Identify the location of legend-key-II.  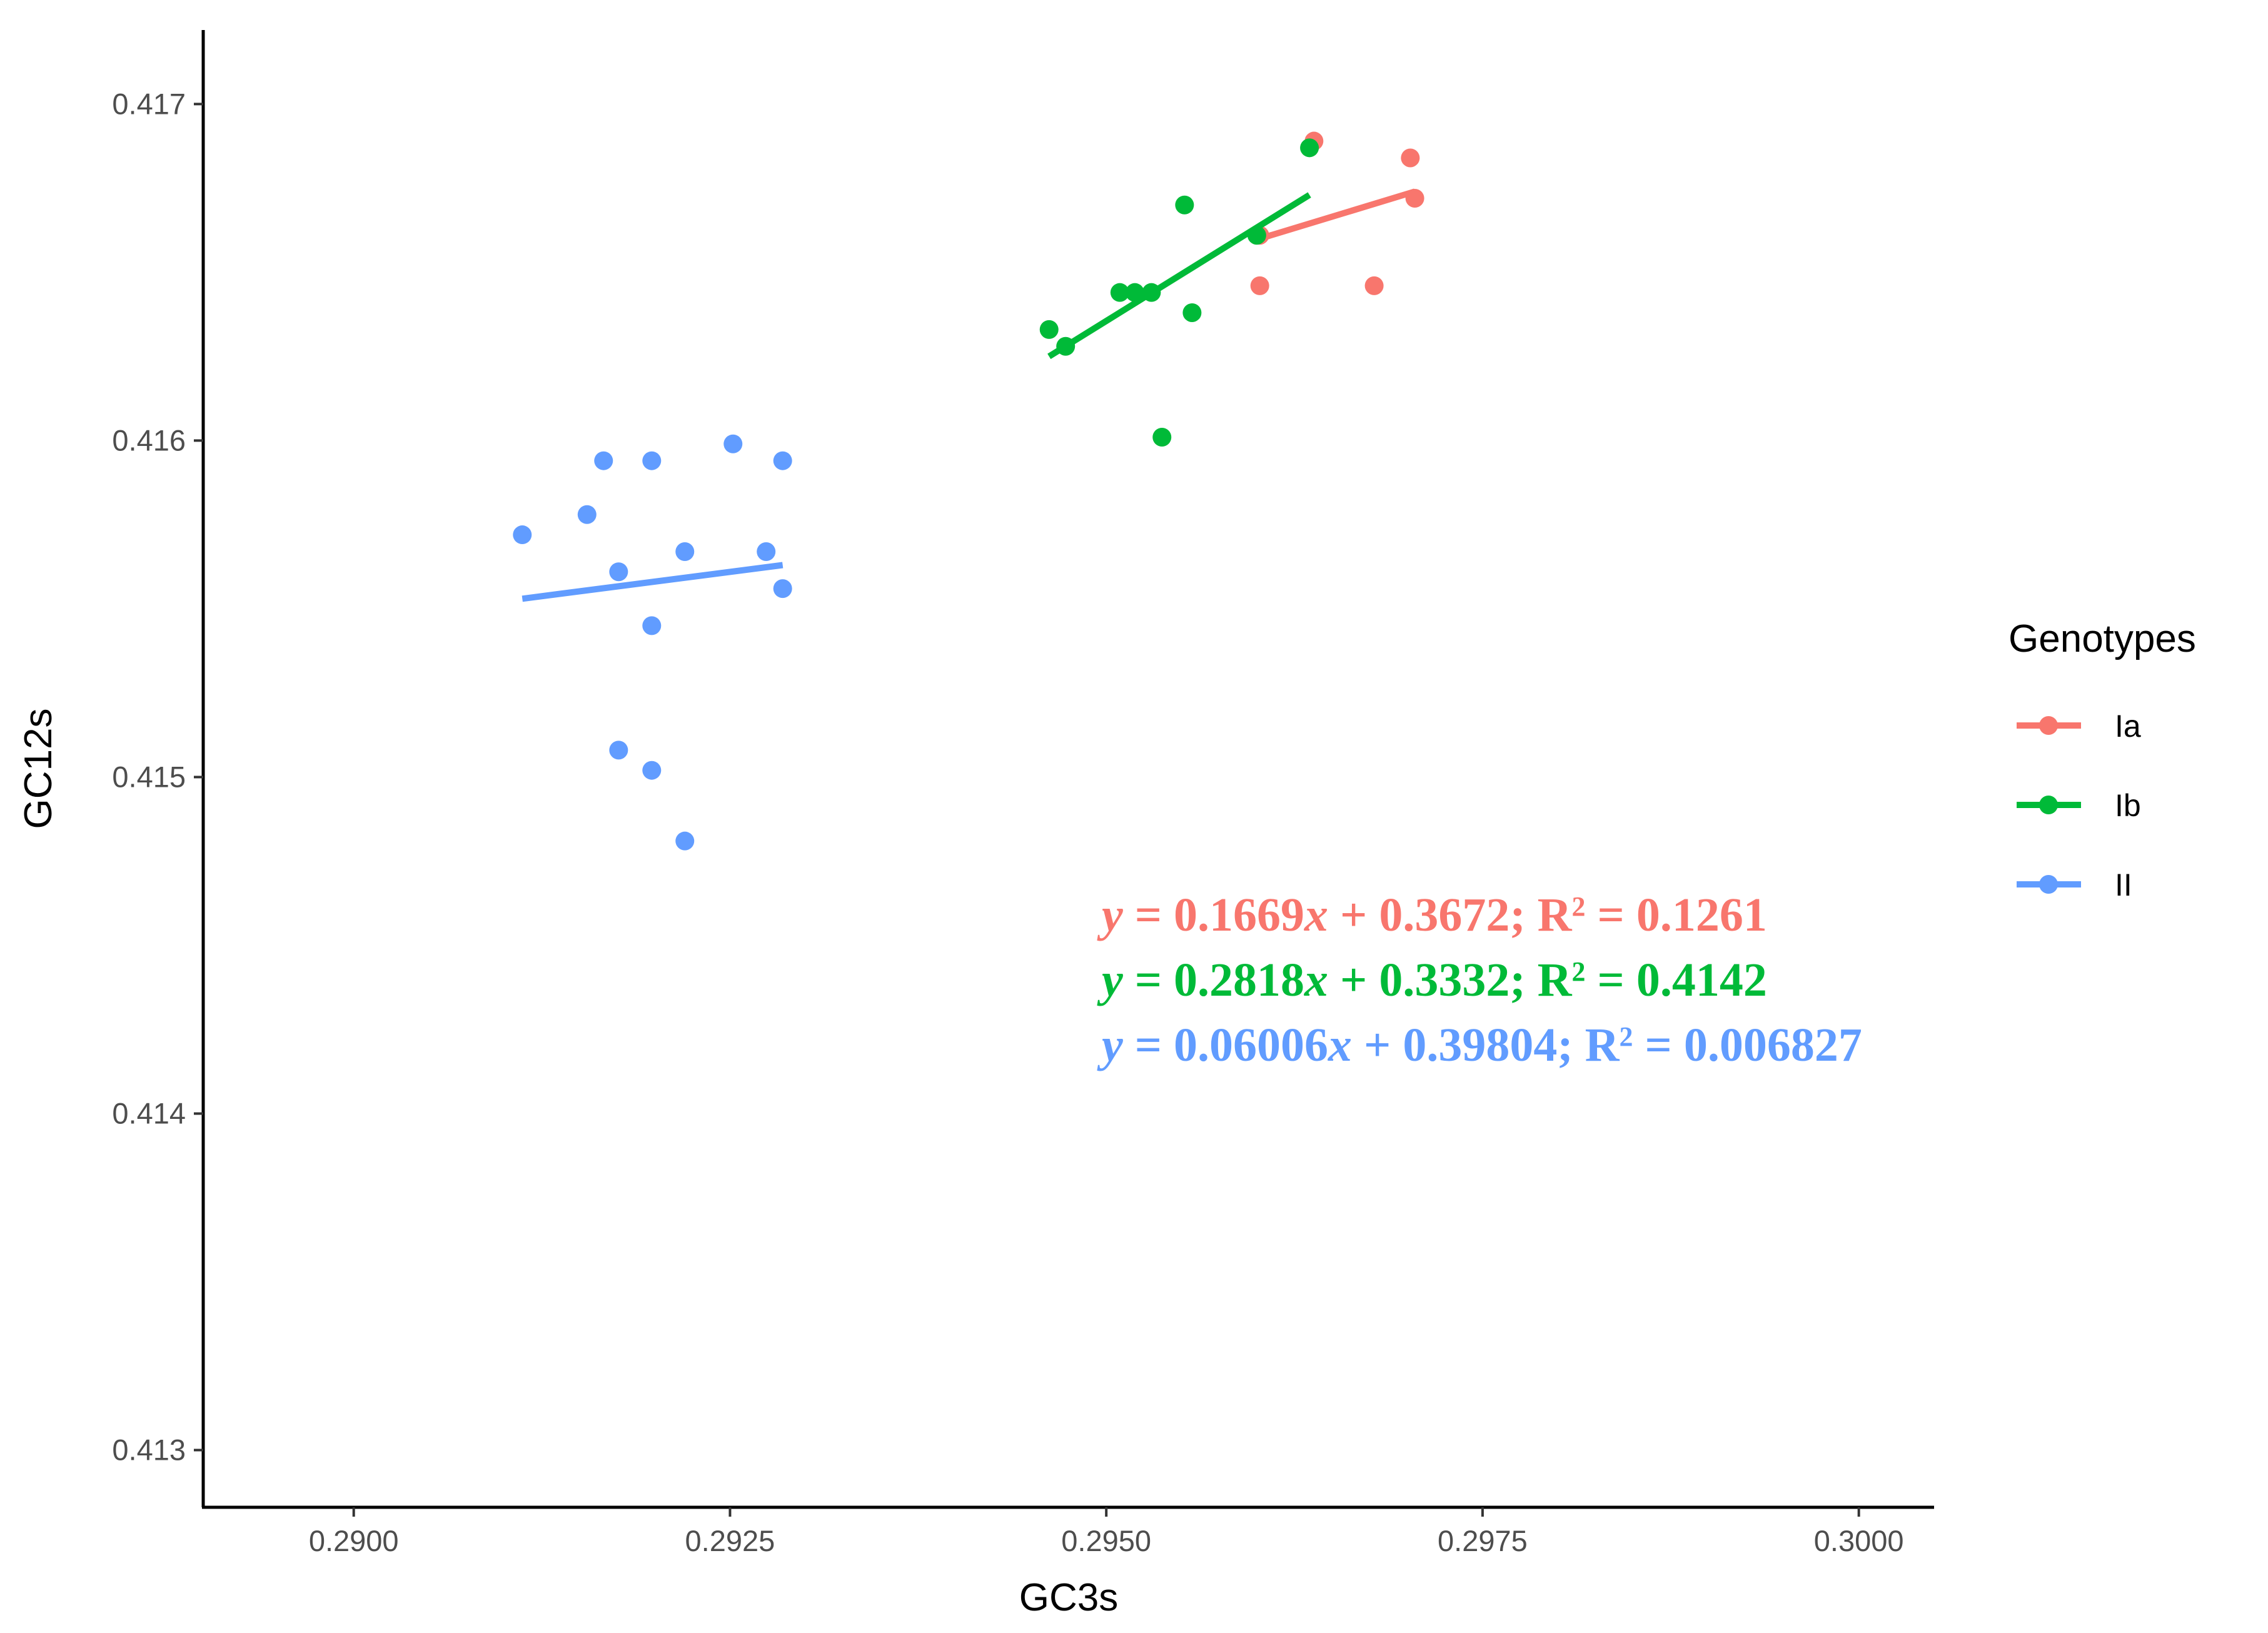
(2049, 885).